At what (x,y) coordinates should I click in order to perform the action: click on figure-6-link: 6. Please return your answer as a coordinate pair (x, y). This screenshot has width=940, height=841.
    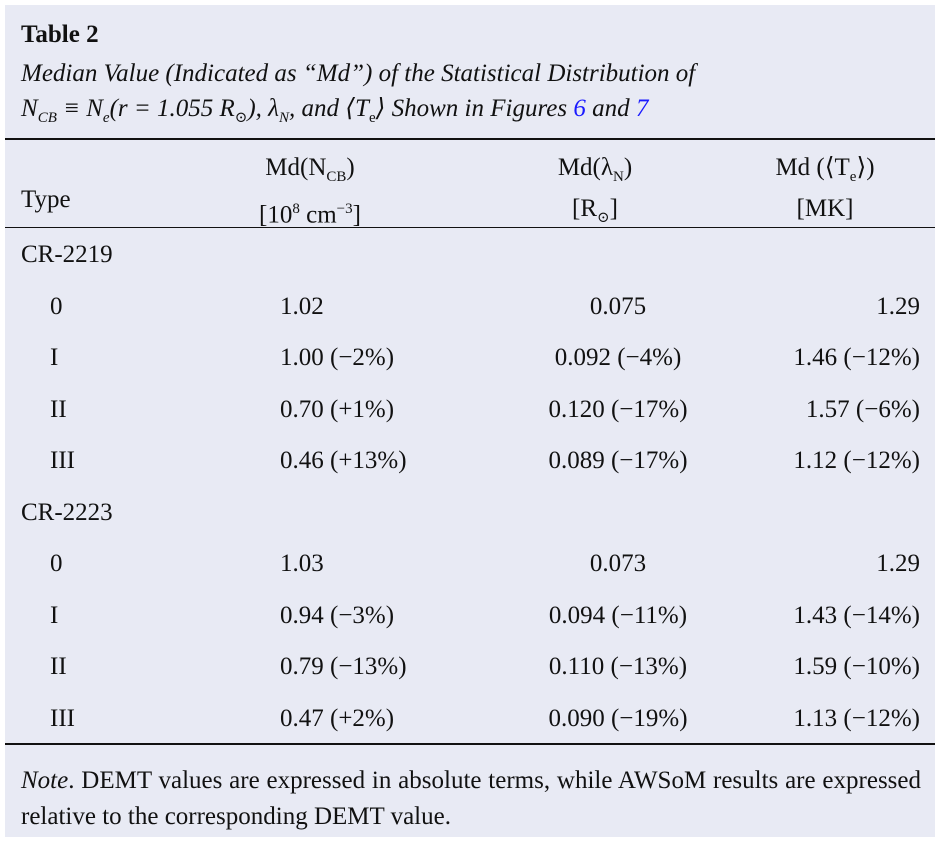
    Looking at the image, I should click on (579, 108).